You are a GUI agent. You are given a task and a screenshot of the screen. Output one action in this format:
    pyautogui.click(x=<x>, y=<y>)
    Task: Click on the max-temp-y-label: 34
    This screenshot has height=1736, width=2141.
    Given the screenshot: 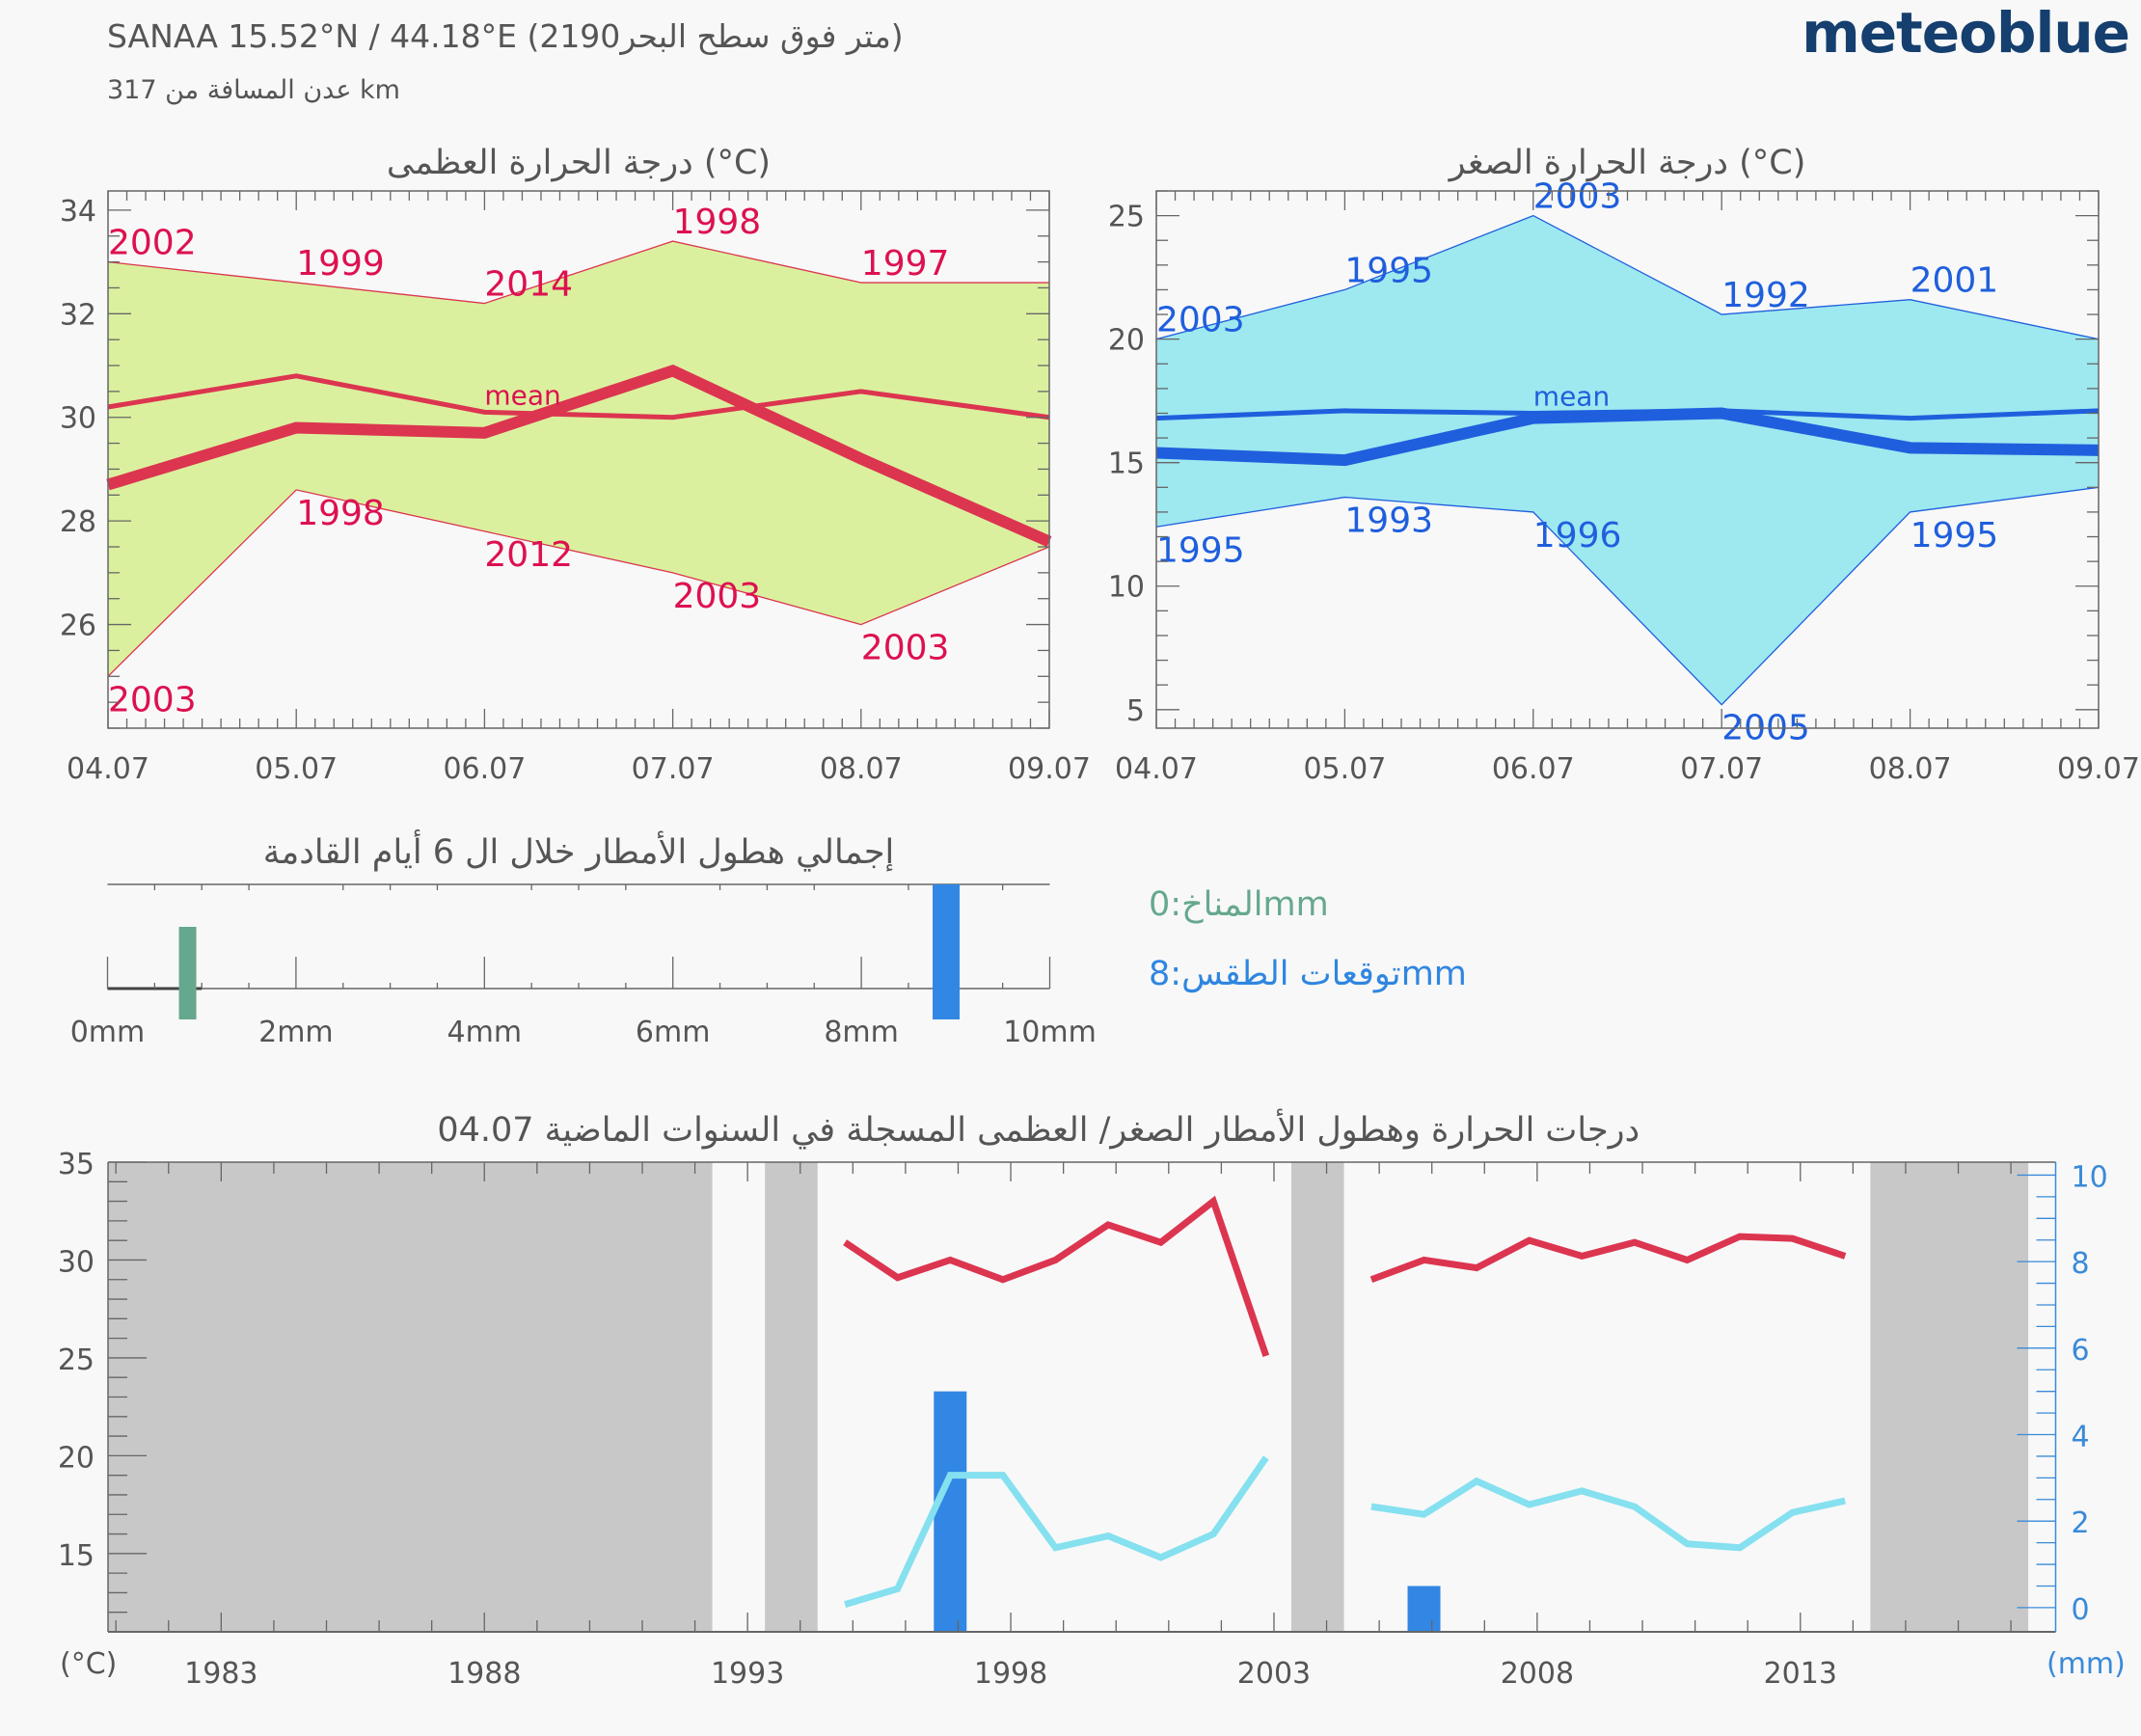 What is the action you would take?
    pyautogui.click(x=78, y=212)
    